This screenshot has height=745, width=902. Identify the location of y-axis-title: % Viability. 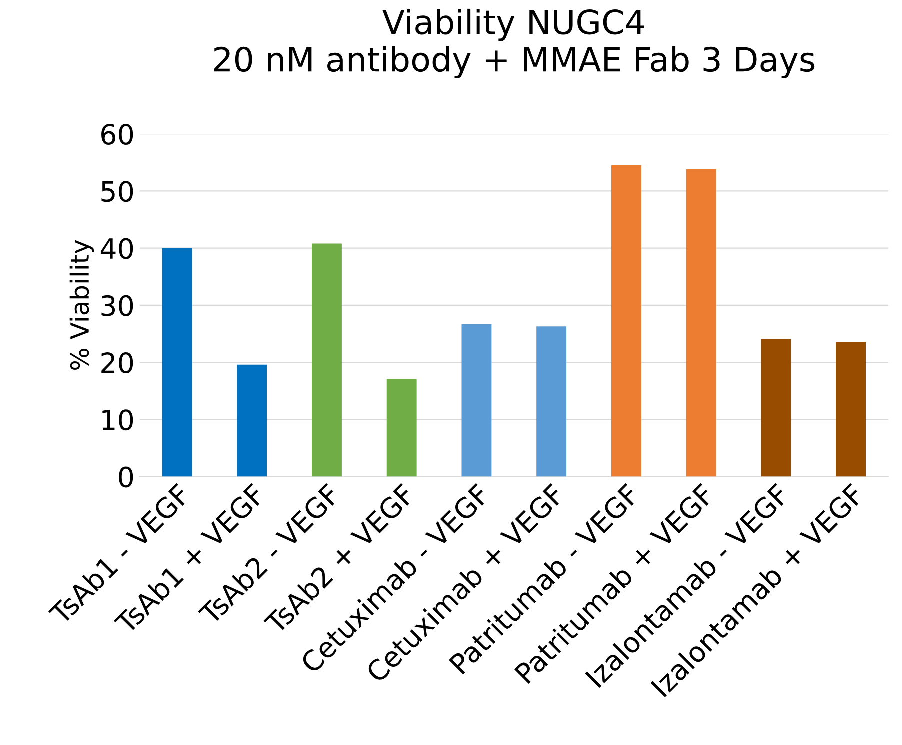
(82, 305).